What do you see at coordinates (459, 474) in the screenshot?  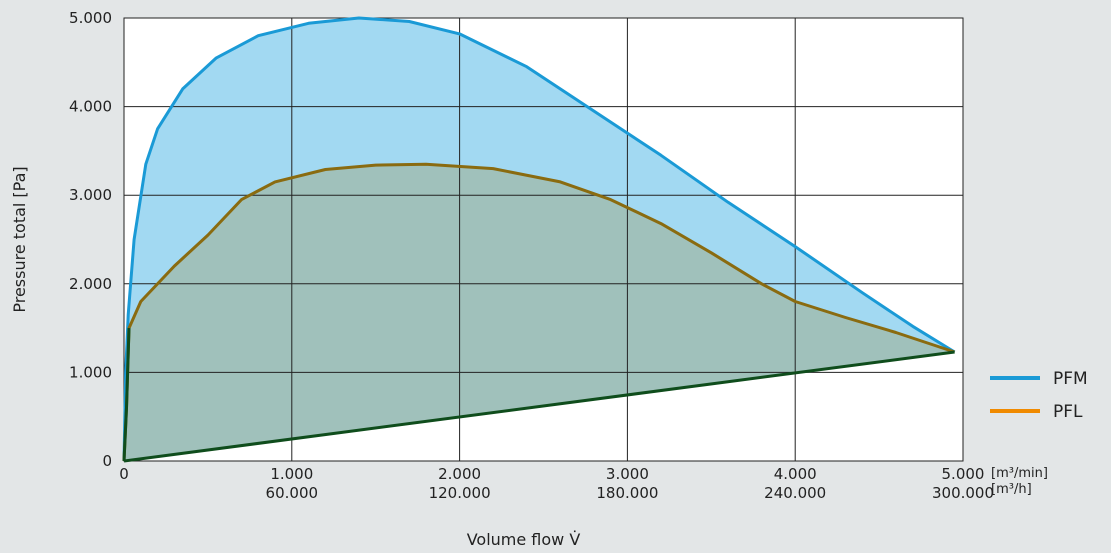 I see `x-tick-label: 2.000` at bounding box center [459, 474].